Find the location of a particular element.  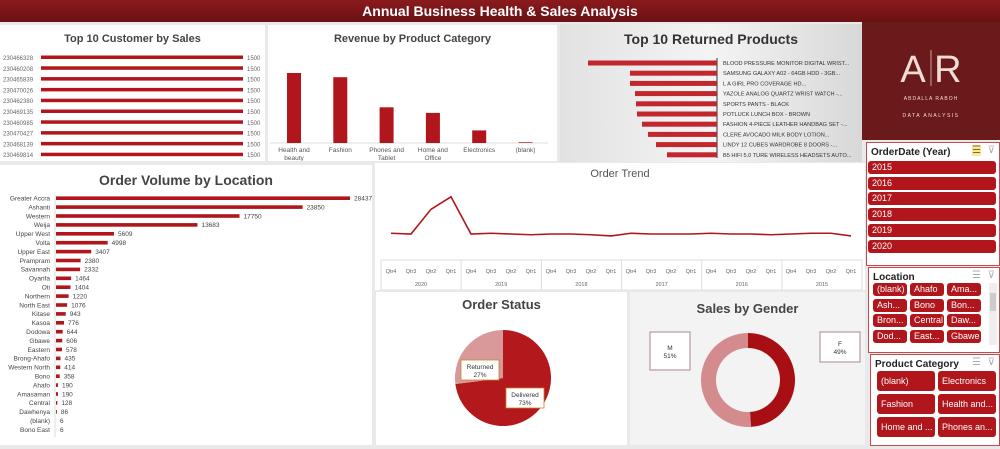

location-value: 578 is located at coordinates (71, 350).